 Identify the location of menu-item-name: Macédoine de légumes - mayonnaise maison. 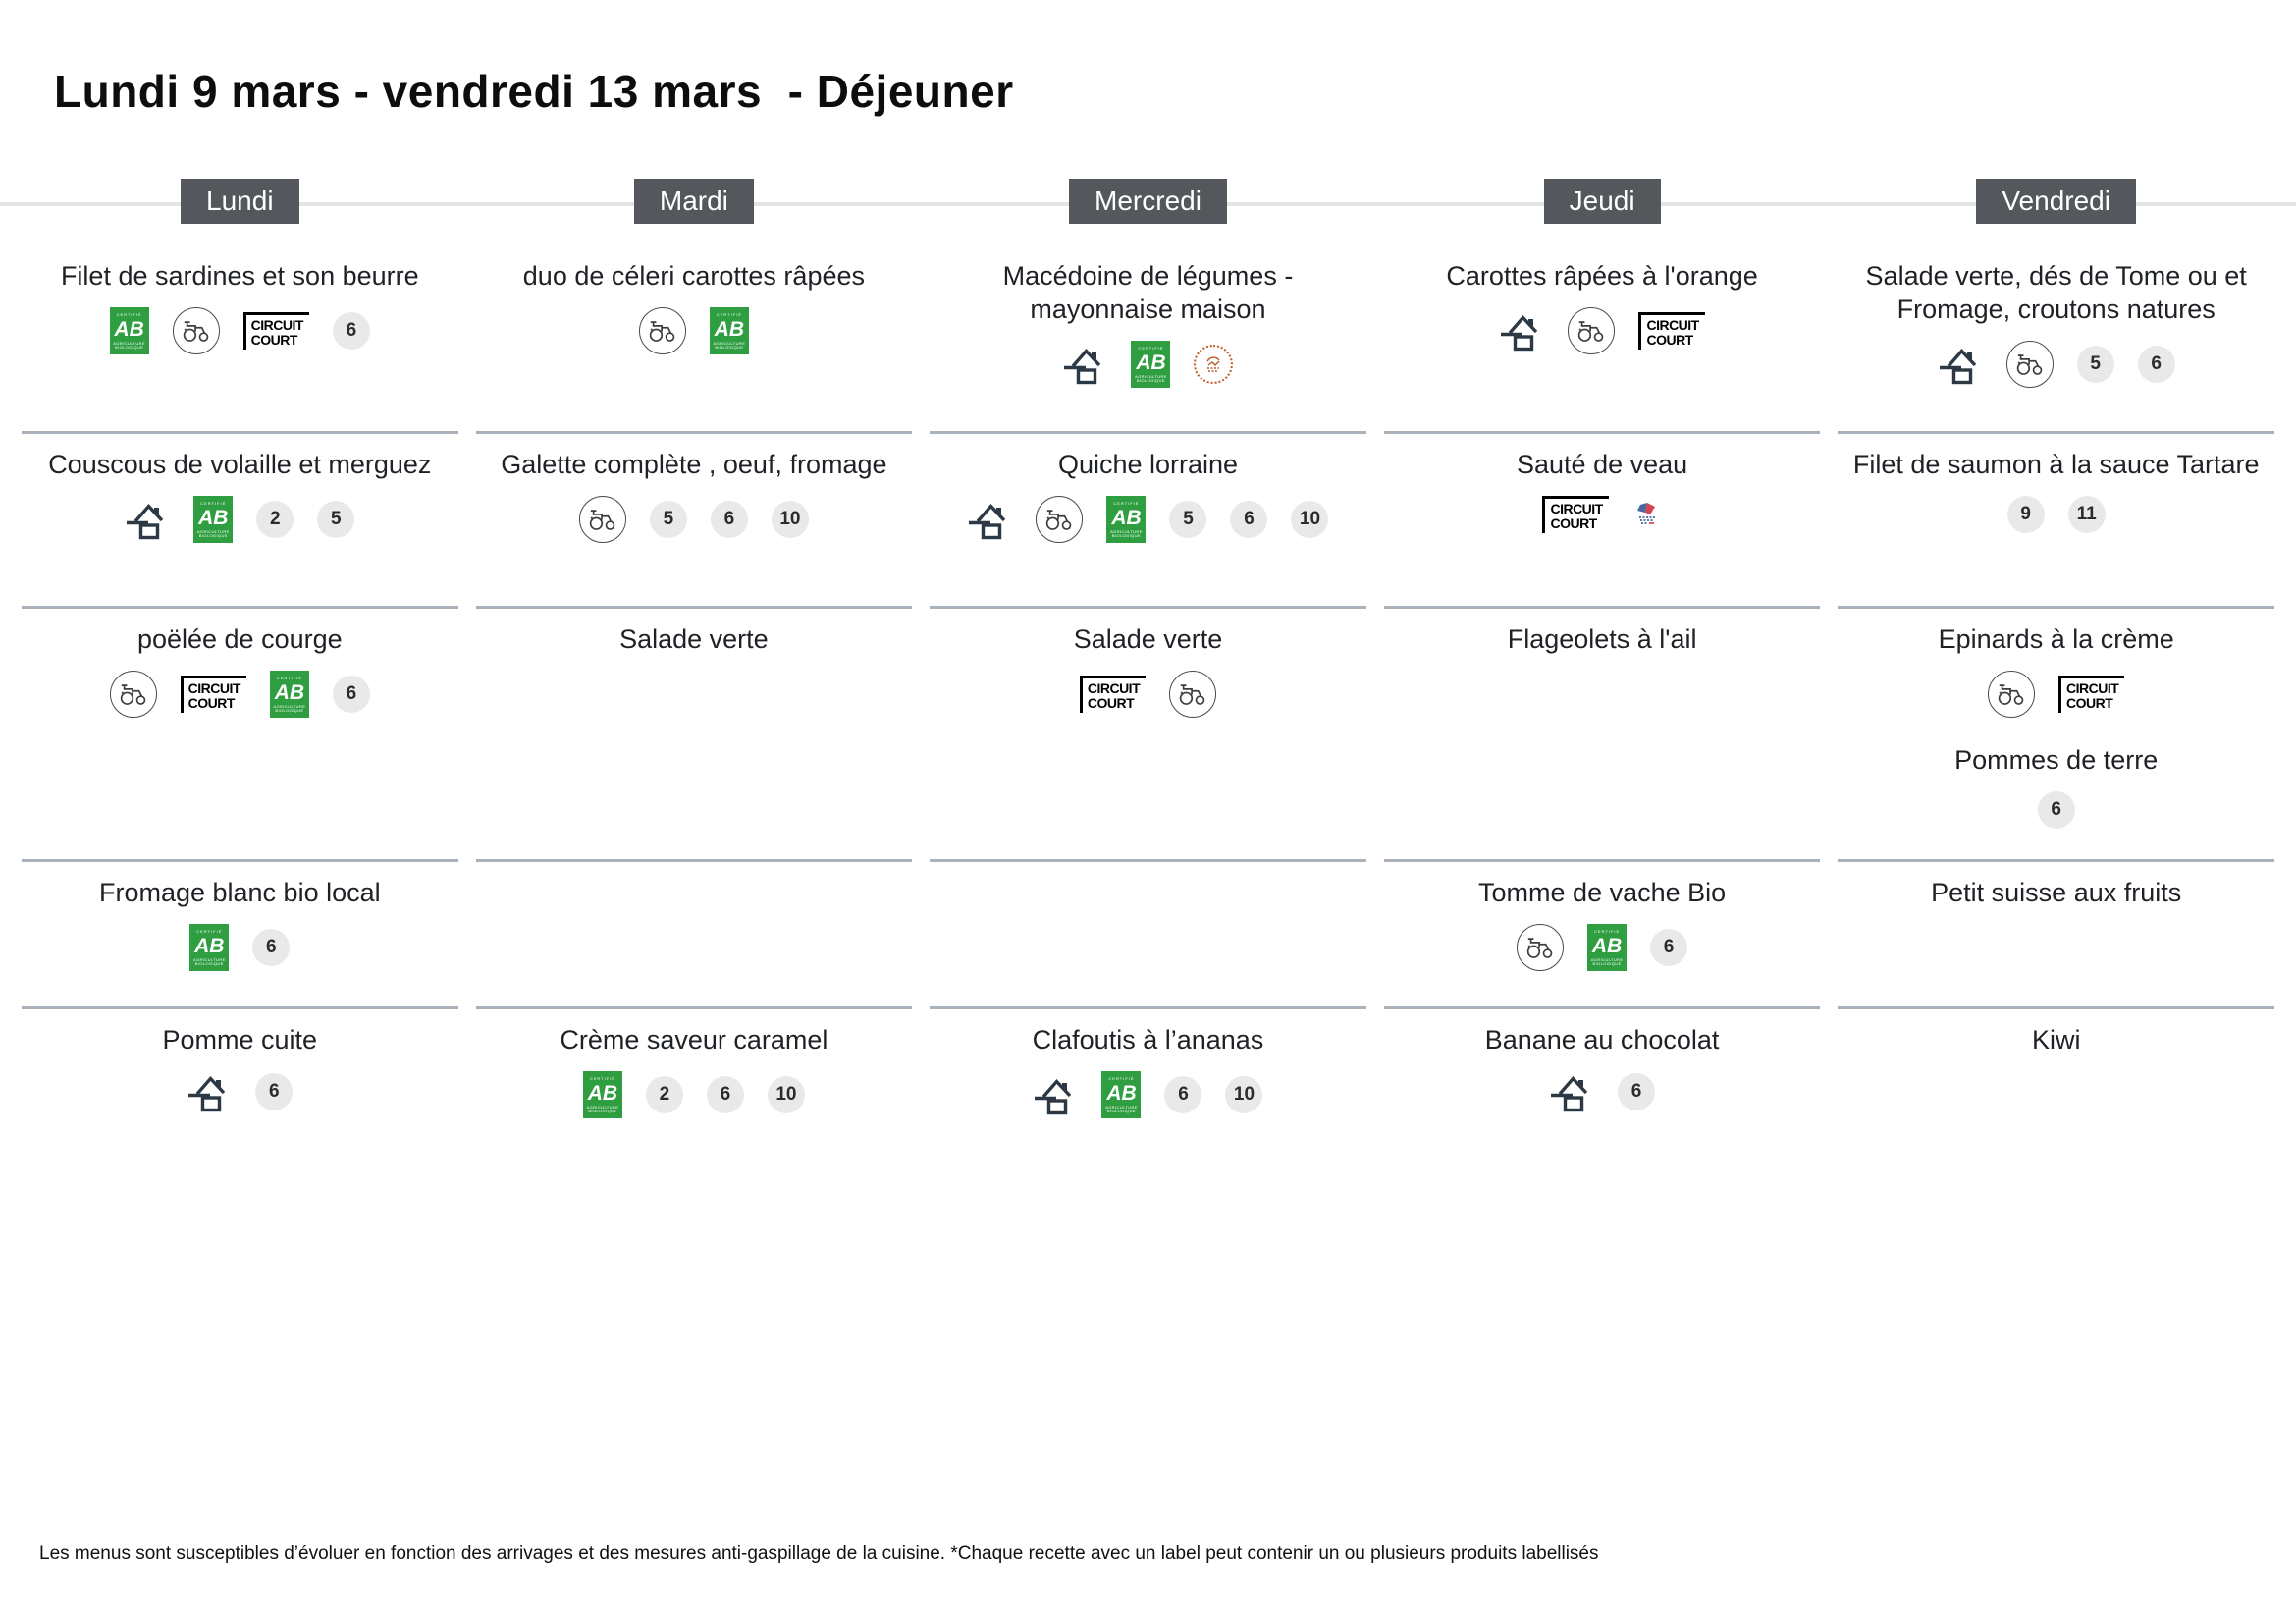
(1148, 292).